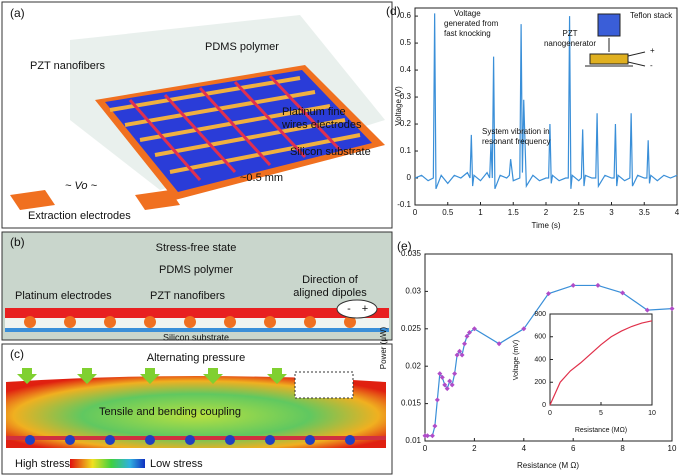  I want to click on label: +, so click(365, 309).